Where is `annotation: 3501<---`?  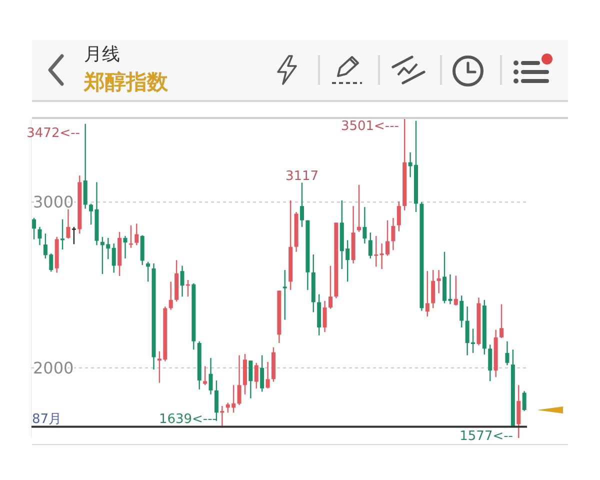
annotation: 3501<--- is located at coordinates (370, 126).